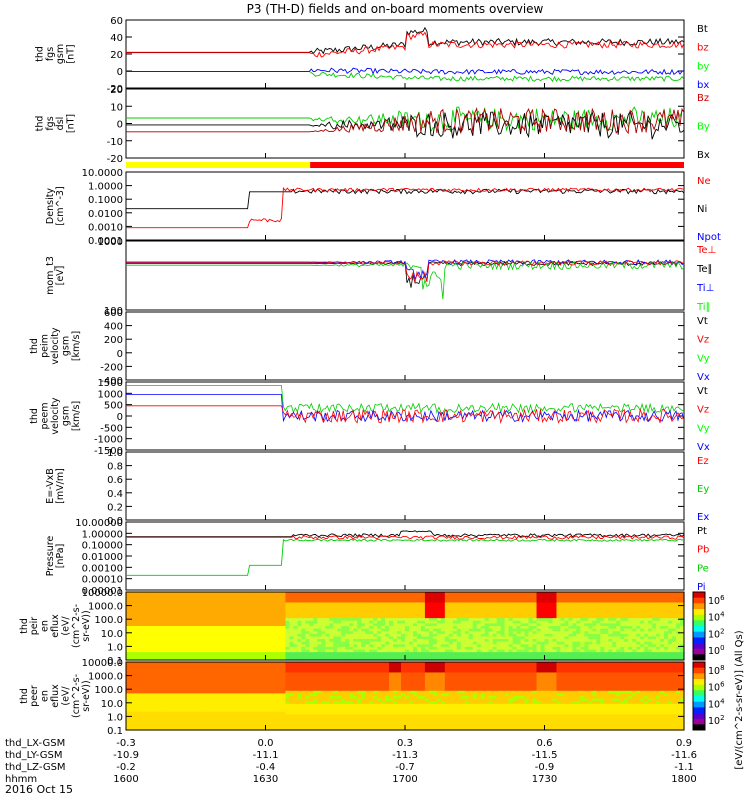 This screenshot has height=800, width=750. I want to click on panel-5-ytick-label: -200, so click(111, 367).